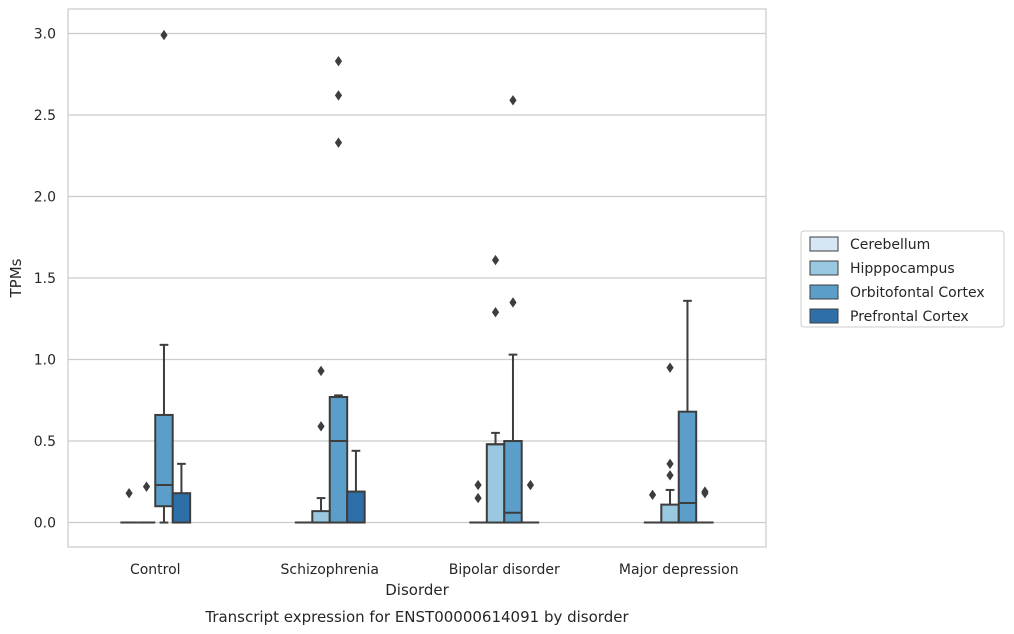  I want to click on y-tick-label: 0.0, so click(45, 524).